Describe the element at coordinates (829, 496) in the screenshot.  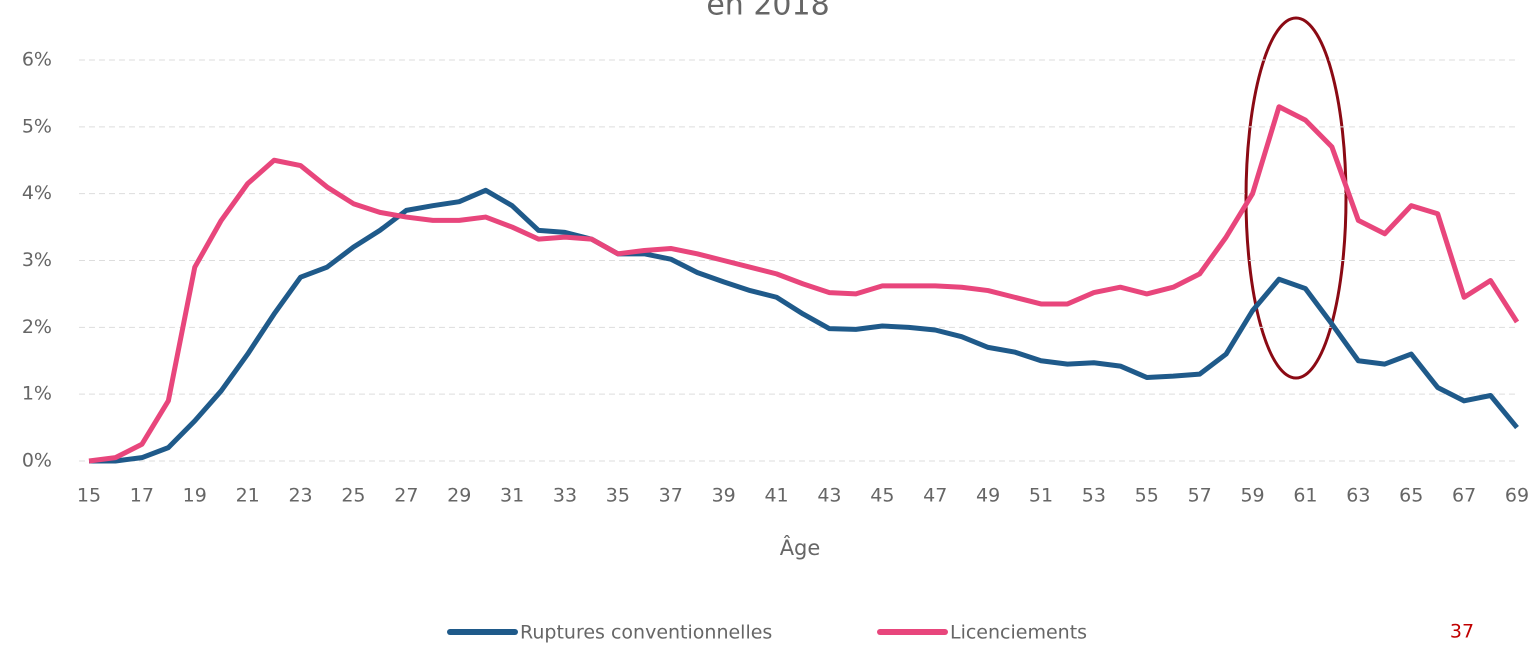
I see `x-tick-label: 43` at that location.